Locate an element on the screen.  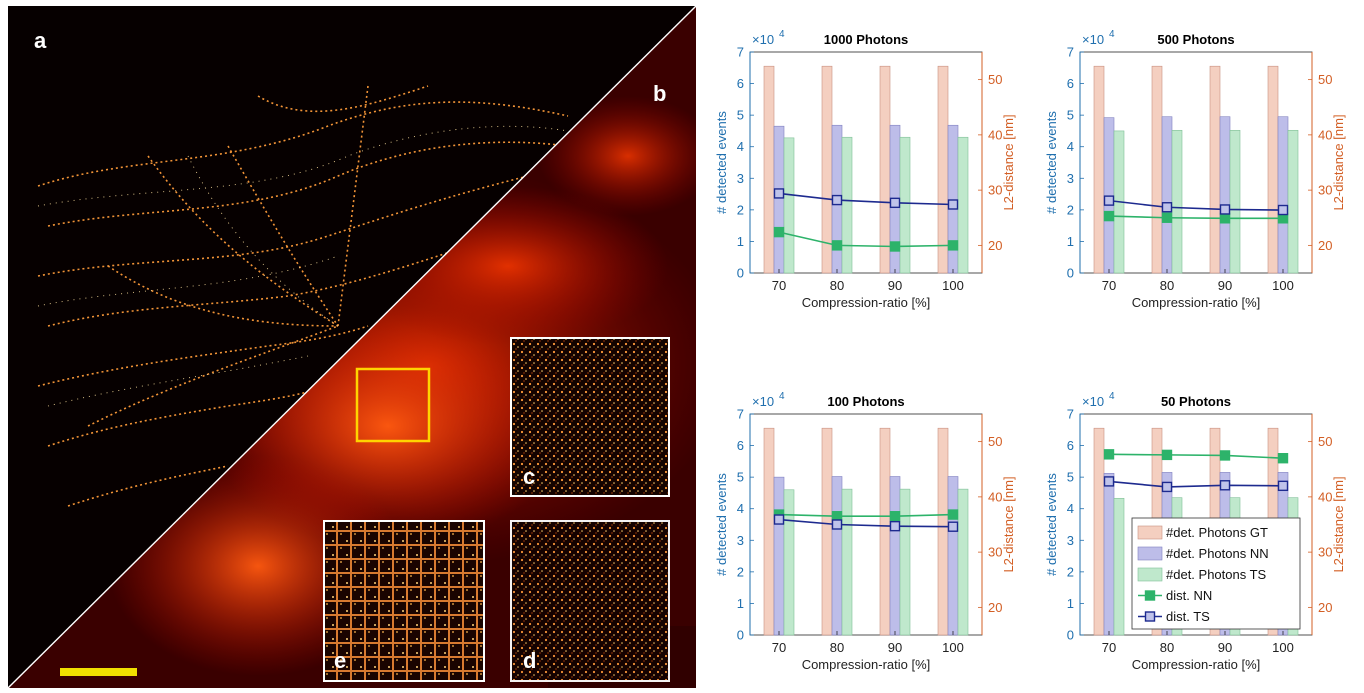
bar--det-photons-nn-100 is located at coordinates (953, 199).